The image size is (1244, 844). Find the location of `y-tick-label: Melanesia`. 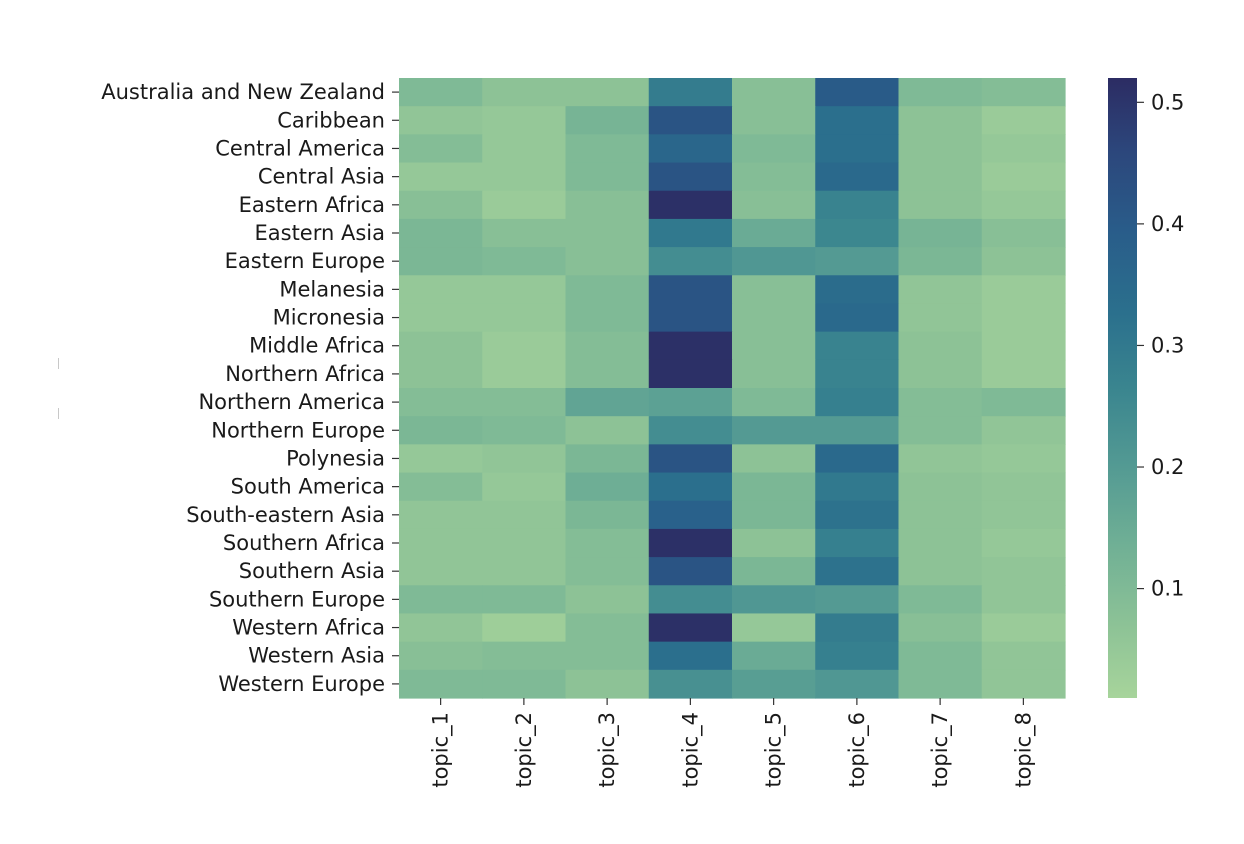

y-tick-label: Melanesia is located at coordinates (332, 289).